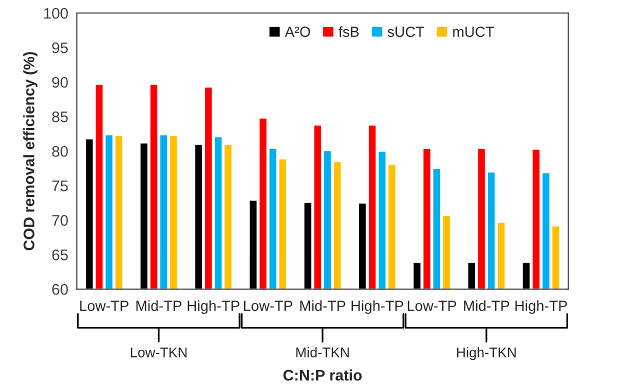 The image size is (640, 384). I want to click on y-tick-label: 90, so click(60, 82).